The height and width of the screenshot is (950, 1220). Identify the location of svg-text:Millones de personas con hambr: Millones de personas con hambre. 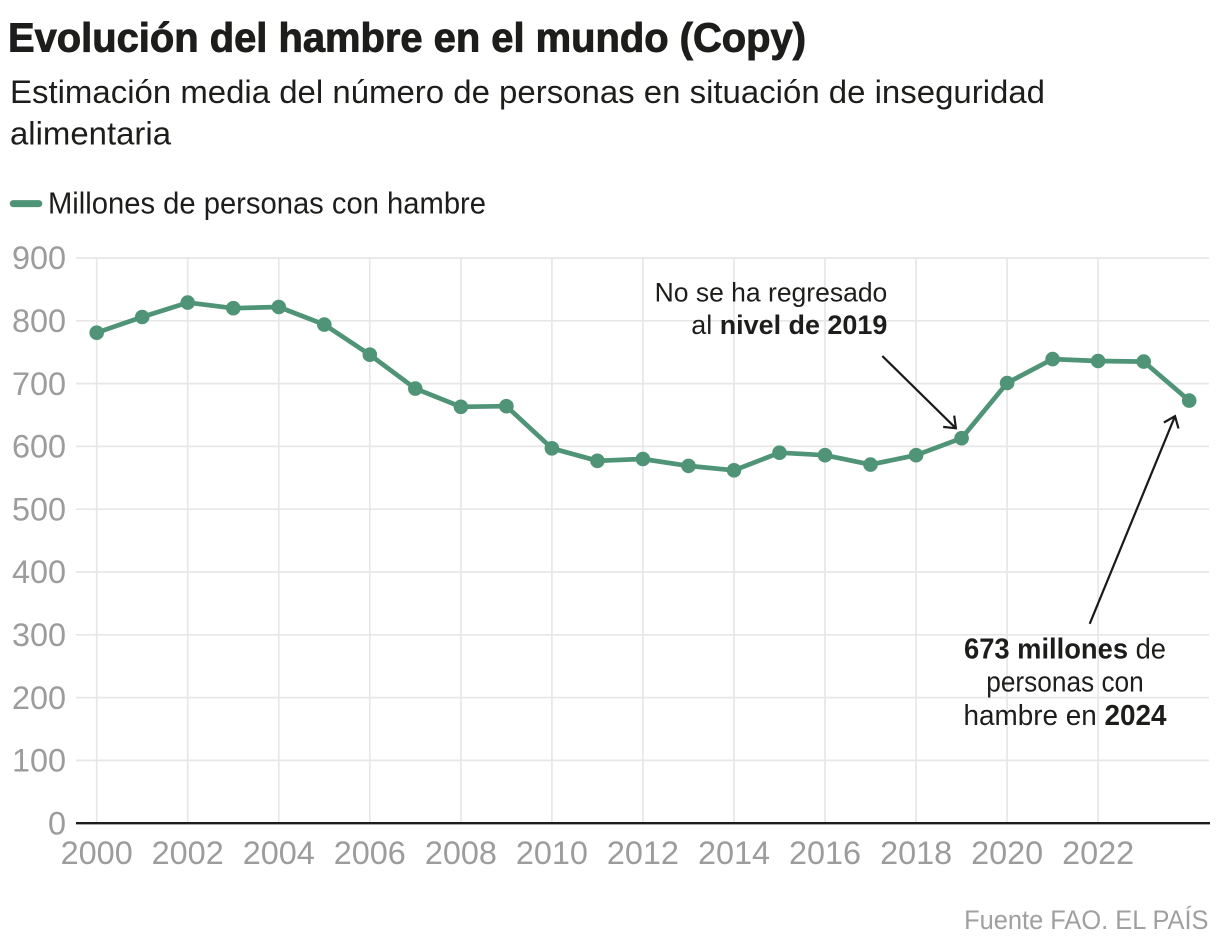
(267, 203).